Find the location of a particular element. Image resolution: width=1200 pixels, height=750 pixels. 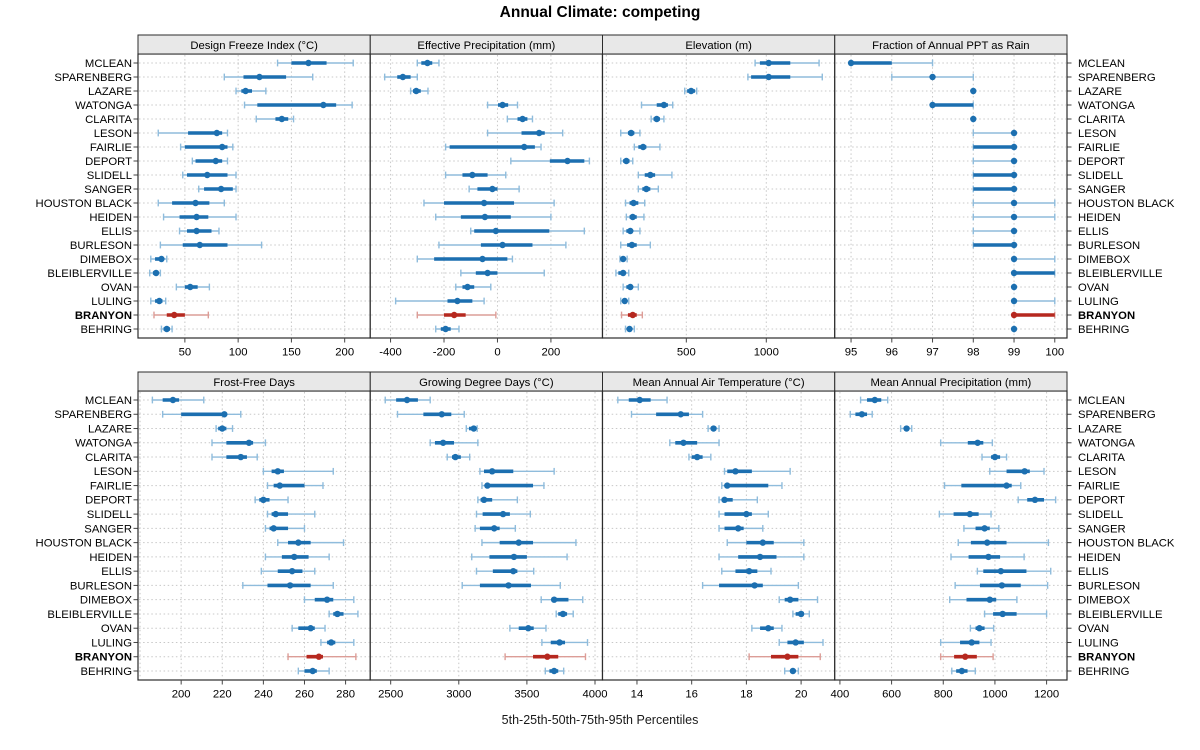

site-label-right-deport: DEPORT is located at coordinates (1101, 501).